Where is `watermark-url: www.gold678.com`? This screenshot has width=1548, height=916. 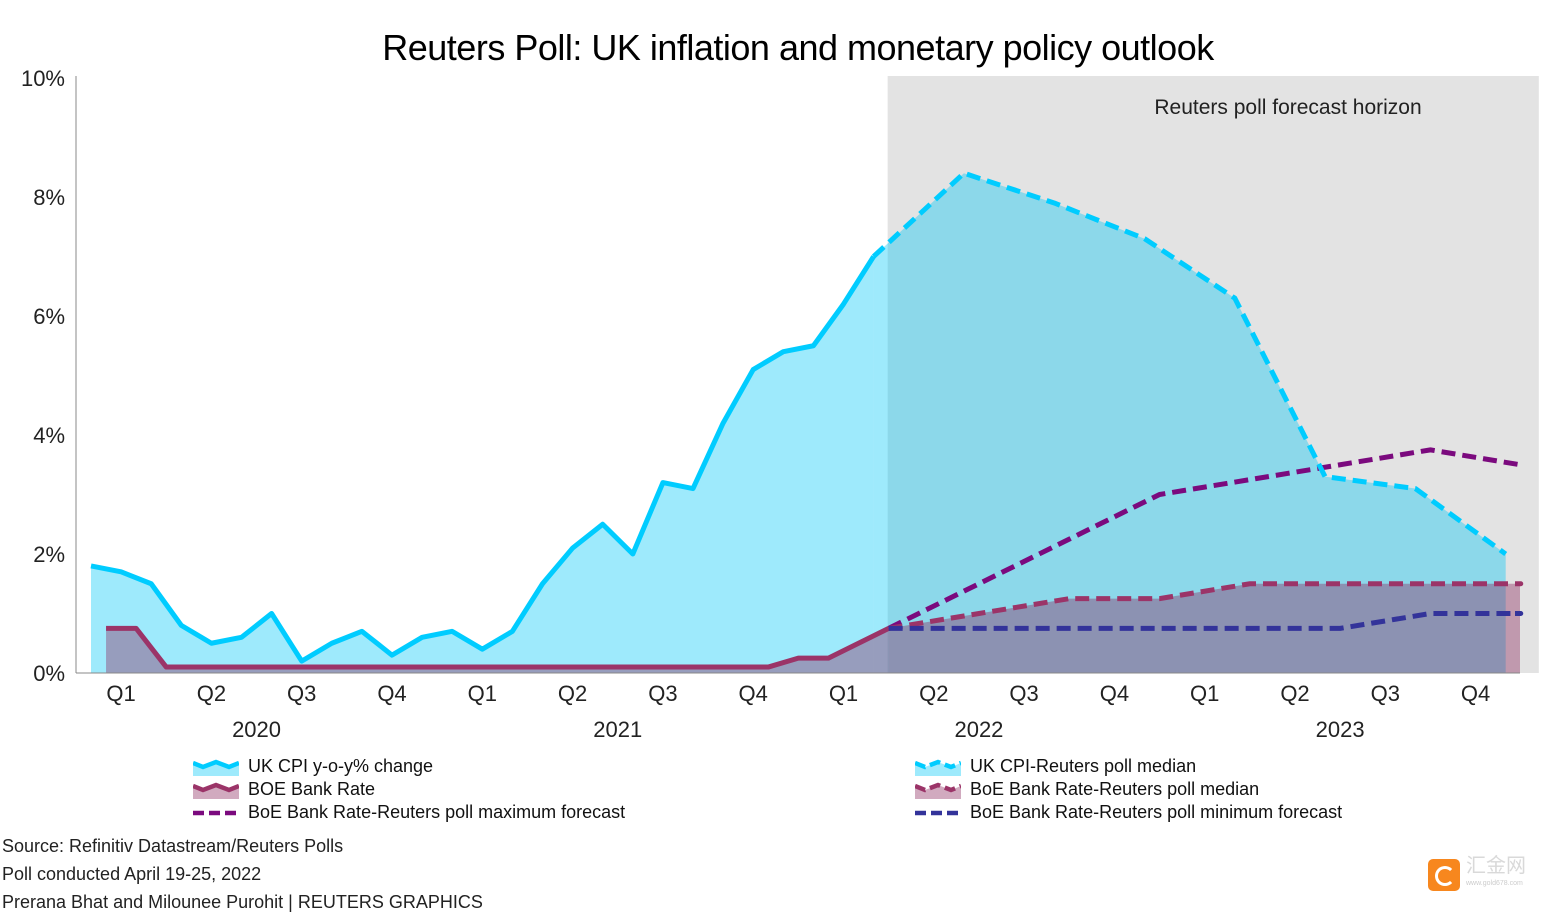 watermark-url: www.gold678.com is located at coordinates (1494, 883).